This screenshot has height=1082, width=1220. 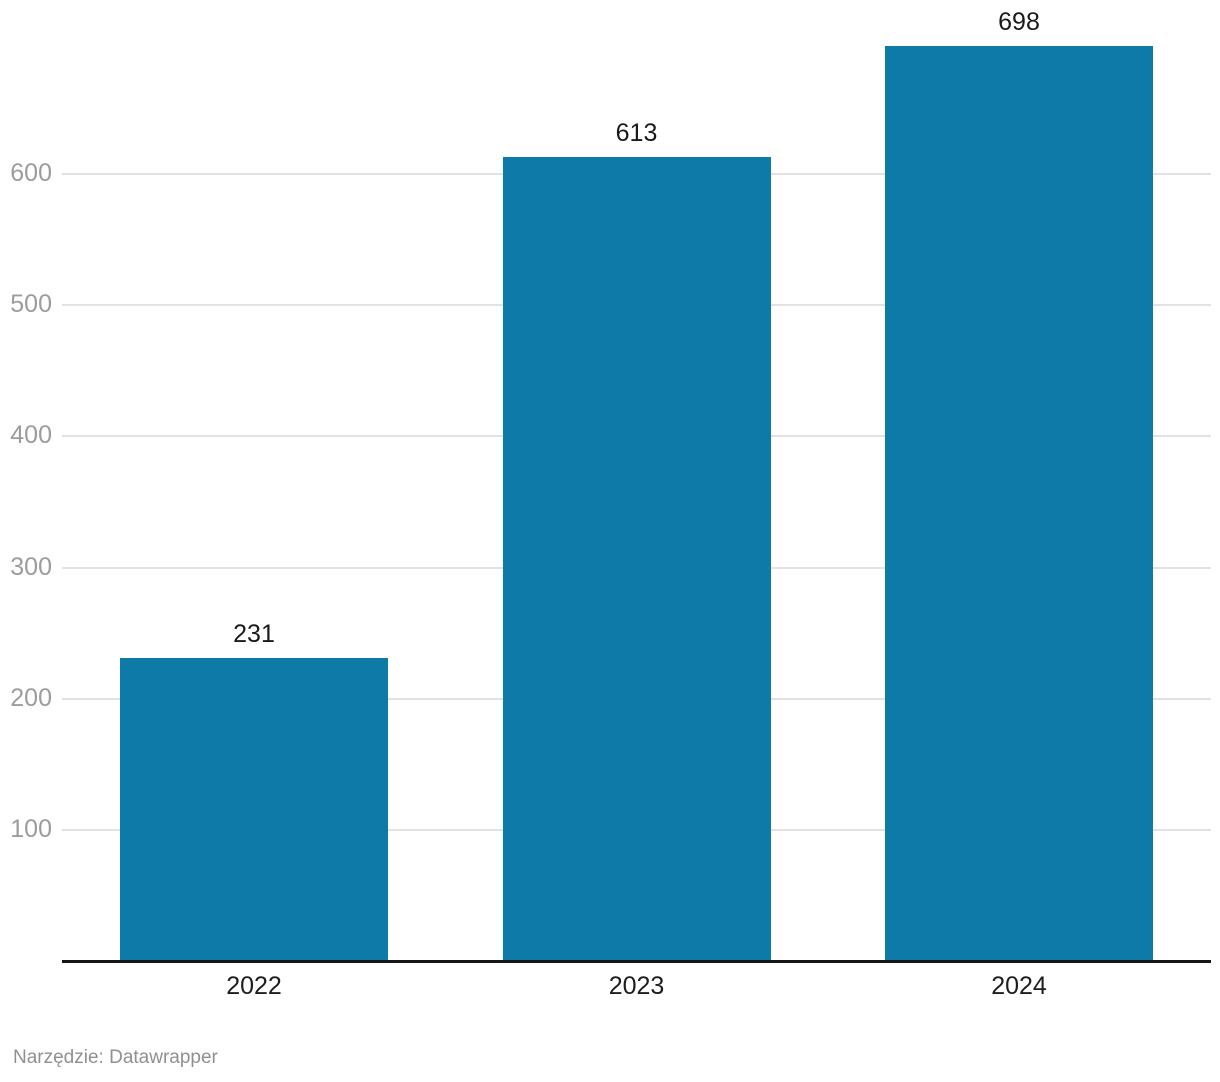 What do you see at coordinates (1019, 986) in the screenshot?
I see `x-category-label-2024: 2024` at bounding box center [1019, 986].